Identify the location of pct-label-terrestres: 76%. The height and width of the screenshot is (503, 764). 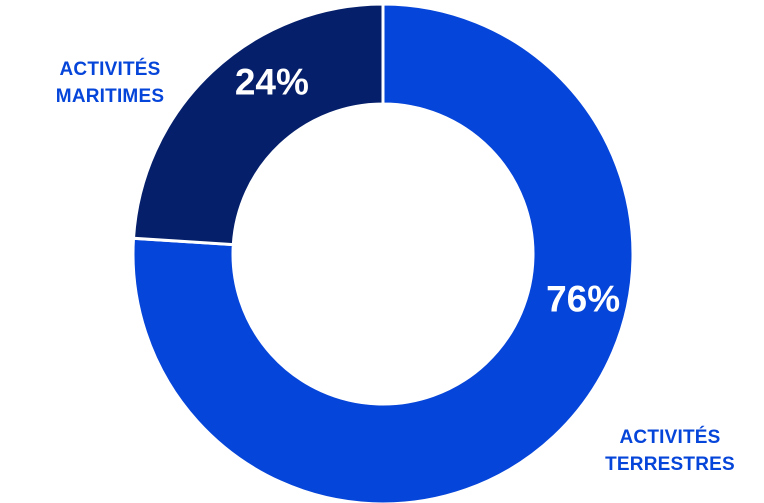
(583, 299).